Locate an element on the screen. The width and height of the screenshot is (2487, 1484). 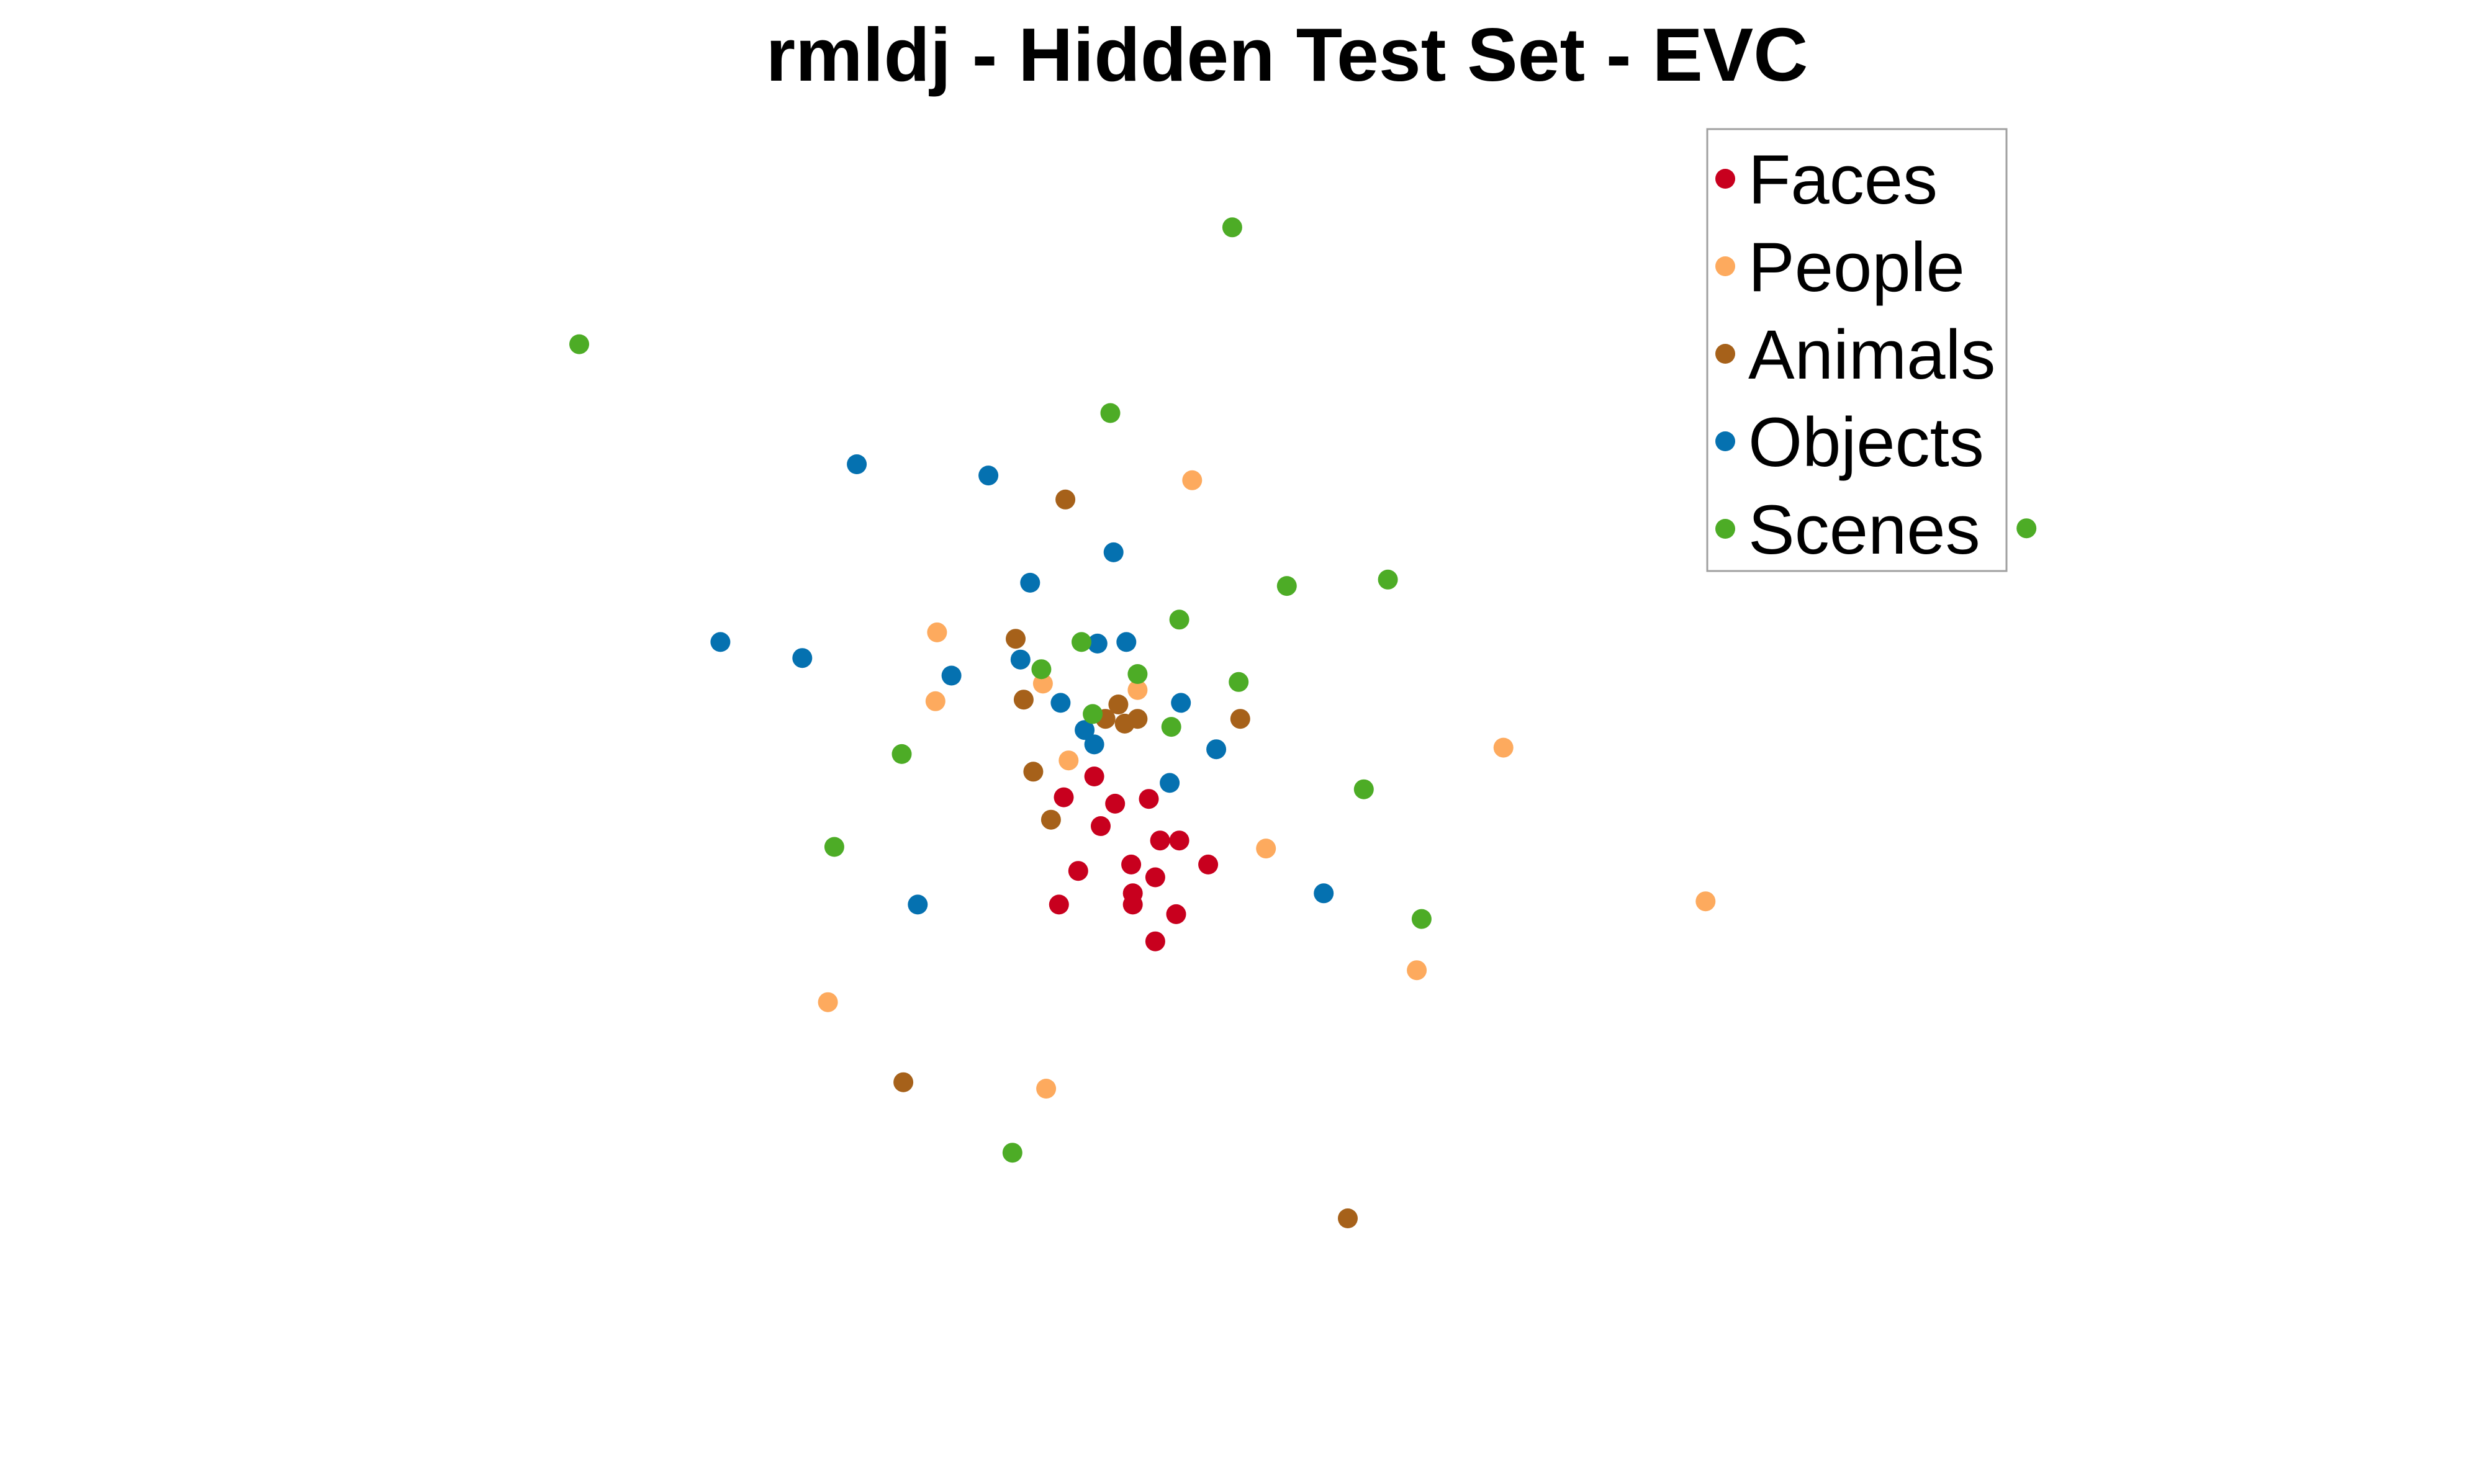
legend-entry-animals: Animals is located at coordinates (1855, 354).